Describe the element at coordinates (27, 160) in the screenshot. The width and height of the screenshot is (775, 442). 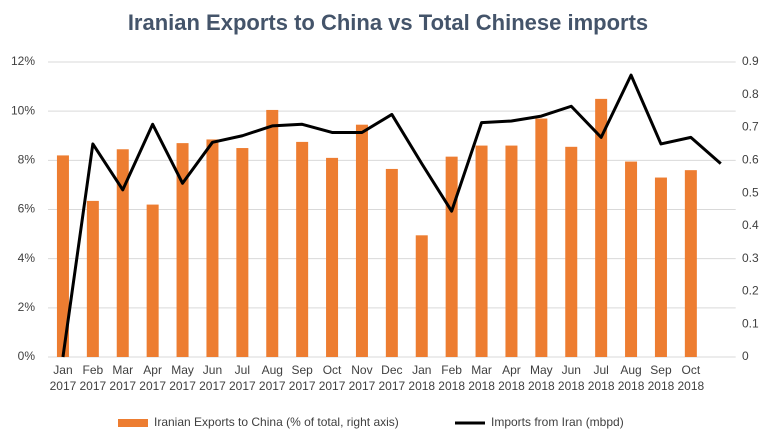
I see `y-tick-label: 8%` at that location.